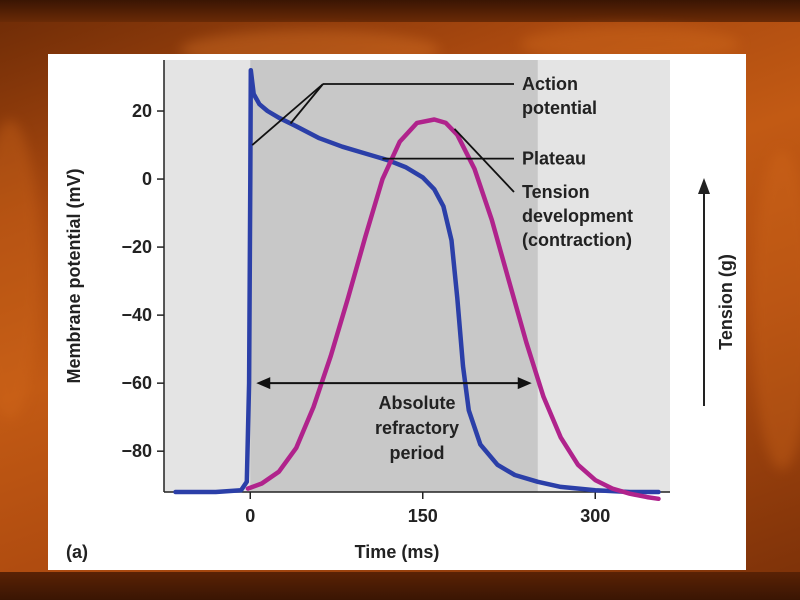 The width and height of the screenshot is (800, 600). What do you see at coordinates (484, 160) in the screenshot?
I see `tension-leader` at bounding box center [484, 160].